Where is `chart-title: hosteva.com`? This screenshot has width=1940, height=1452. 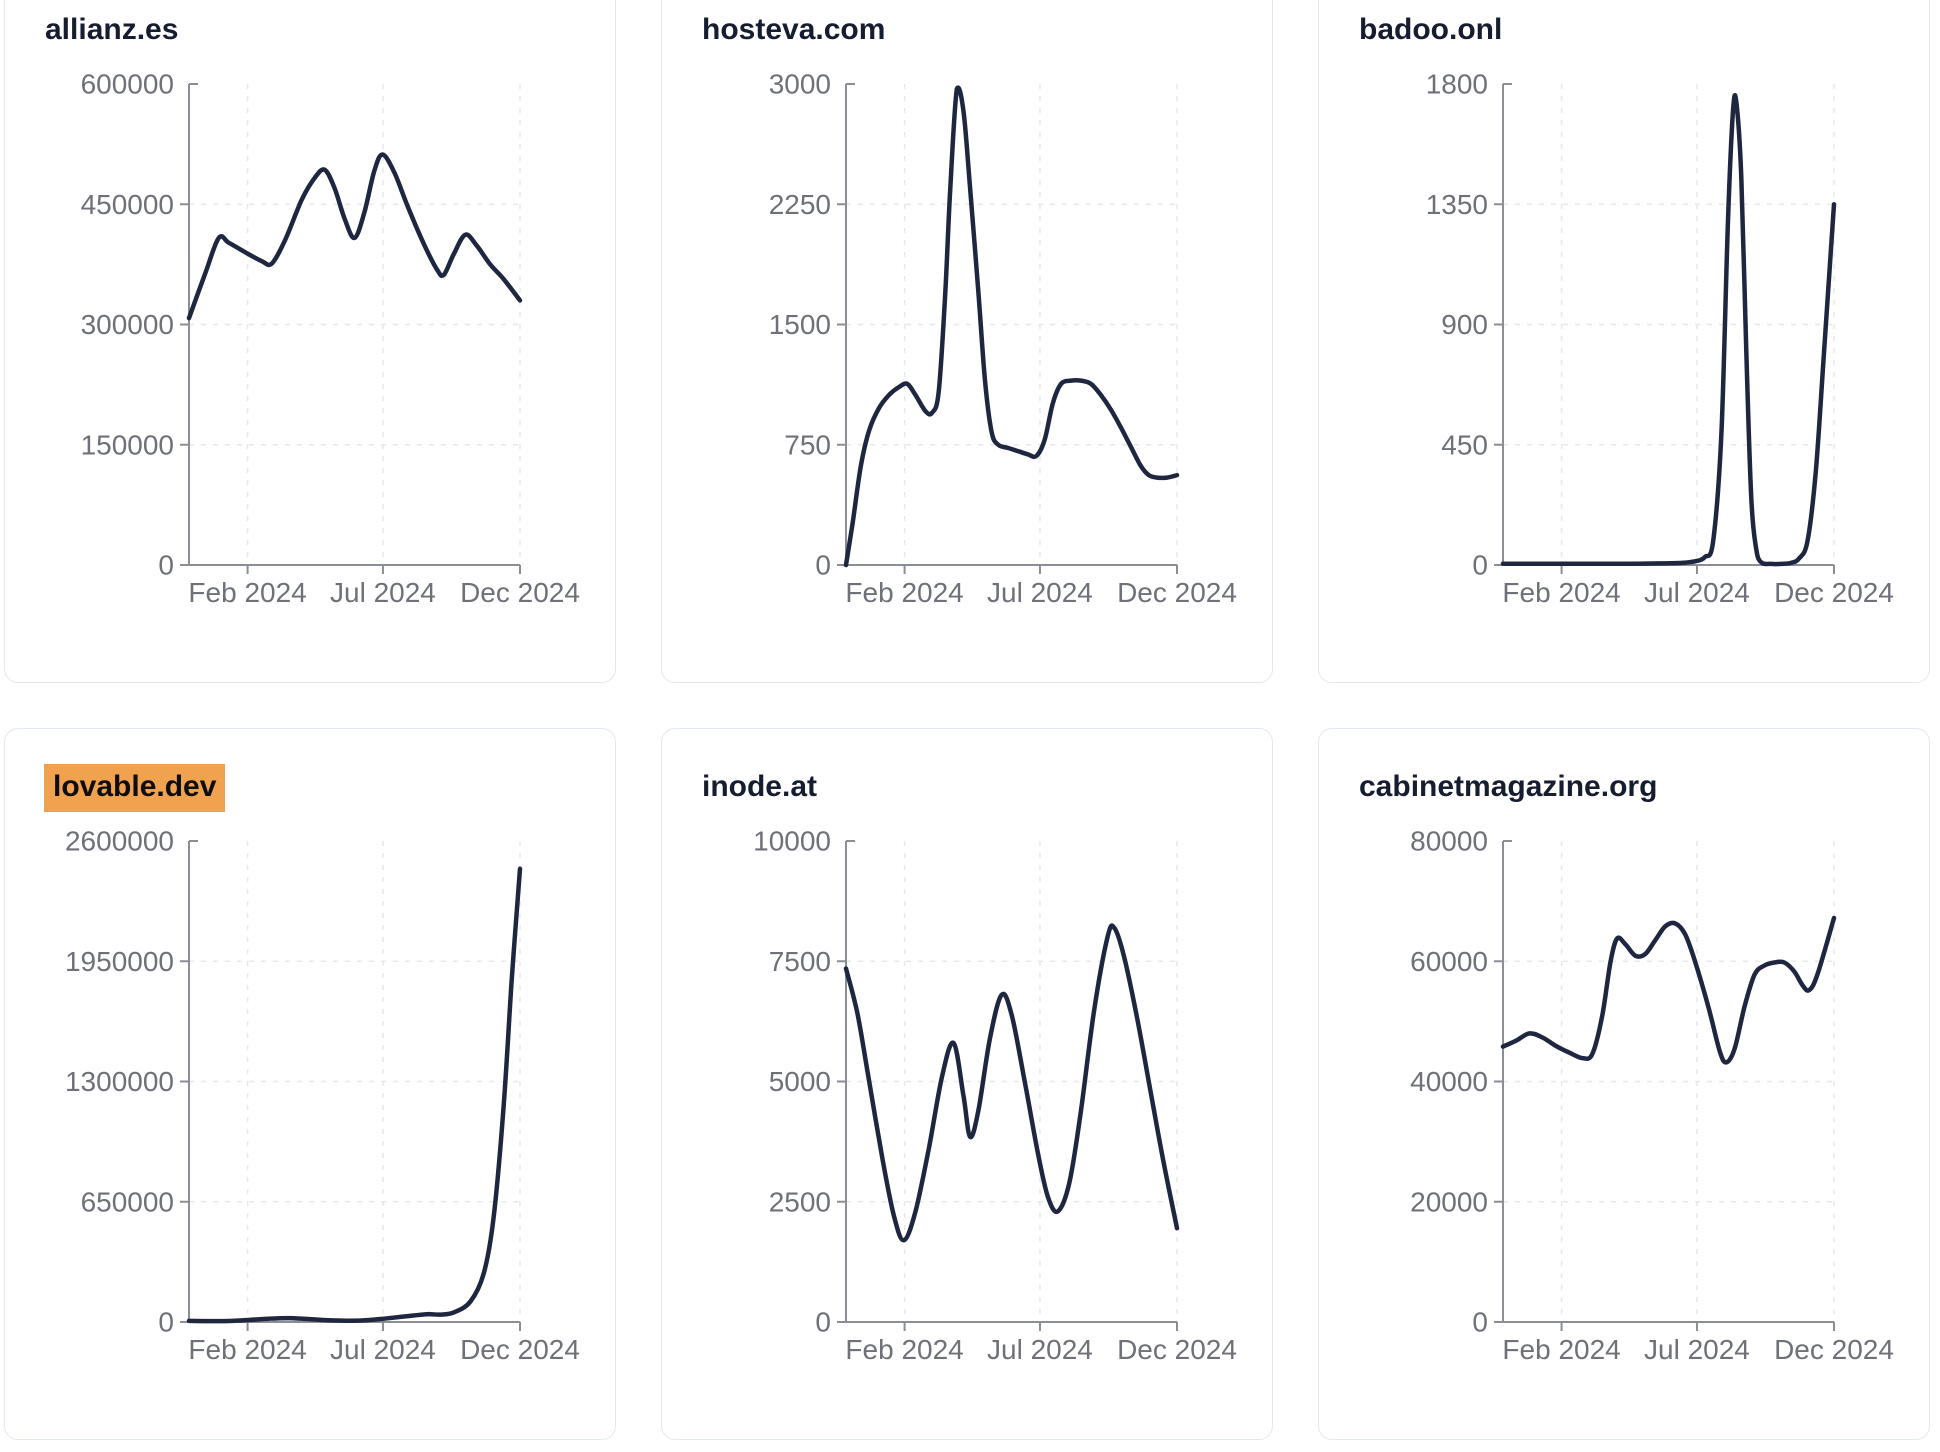
chart-title: hosteva.com is located at coordinates (793, 30).